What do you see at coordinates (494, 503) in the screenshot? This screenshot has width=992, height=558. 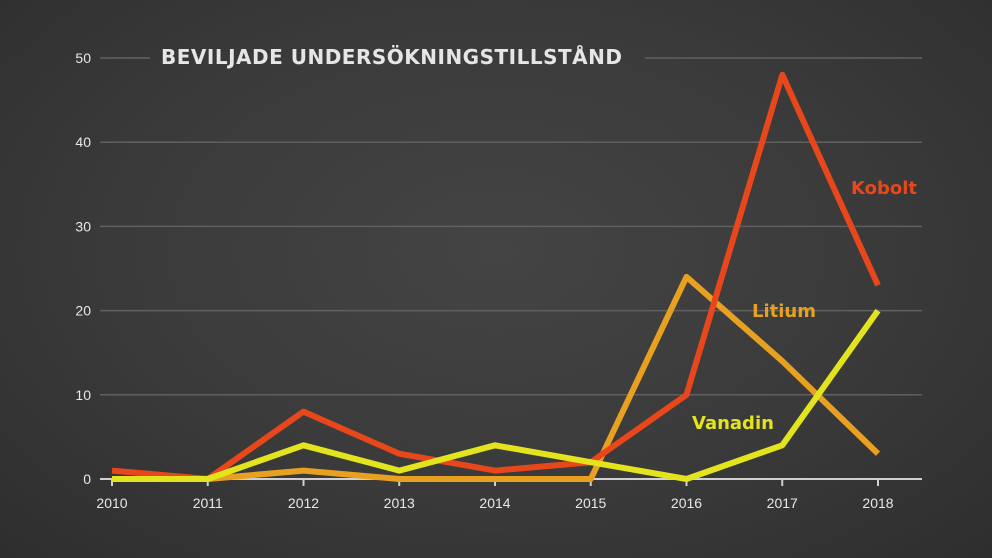 I see `x-tick-label: 2014` at bounding box center [494, 503].